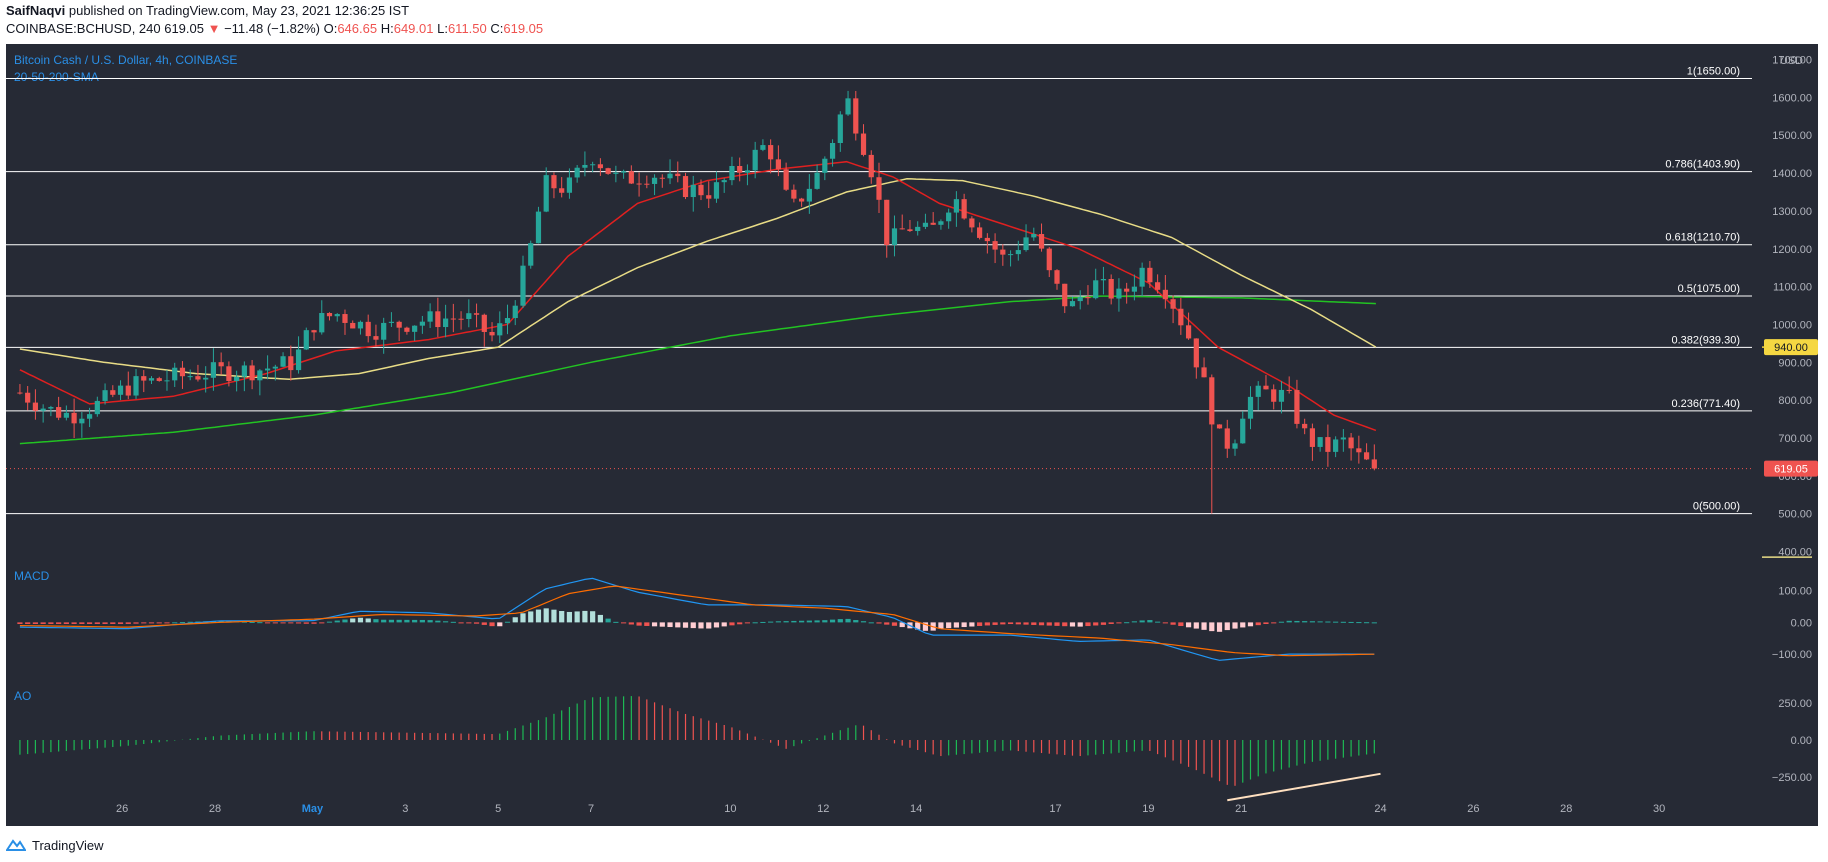 The width and height of the screenshot is (1828, 862). I want to click on price-tick-label: 1600.00, so click(1792, 98).